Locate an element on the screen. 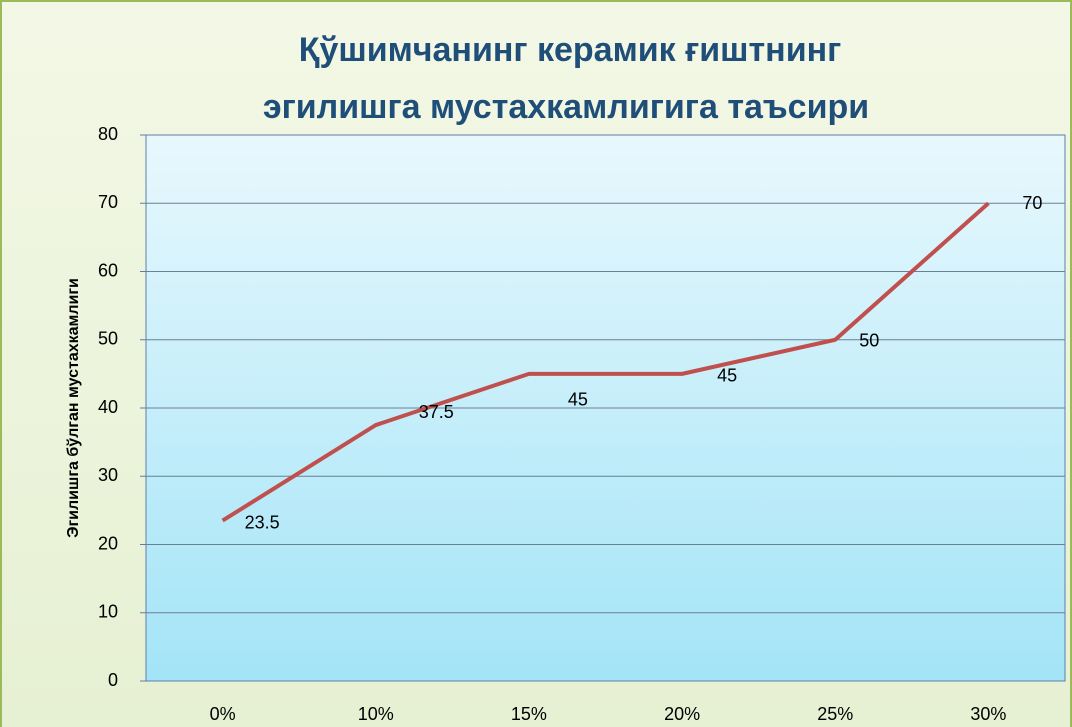 The image size is (1072, 727). x-tick-label: 10% is located at coordinates (376, 714).